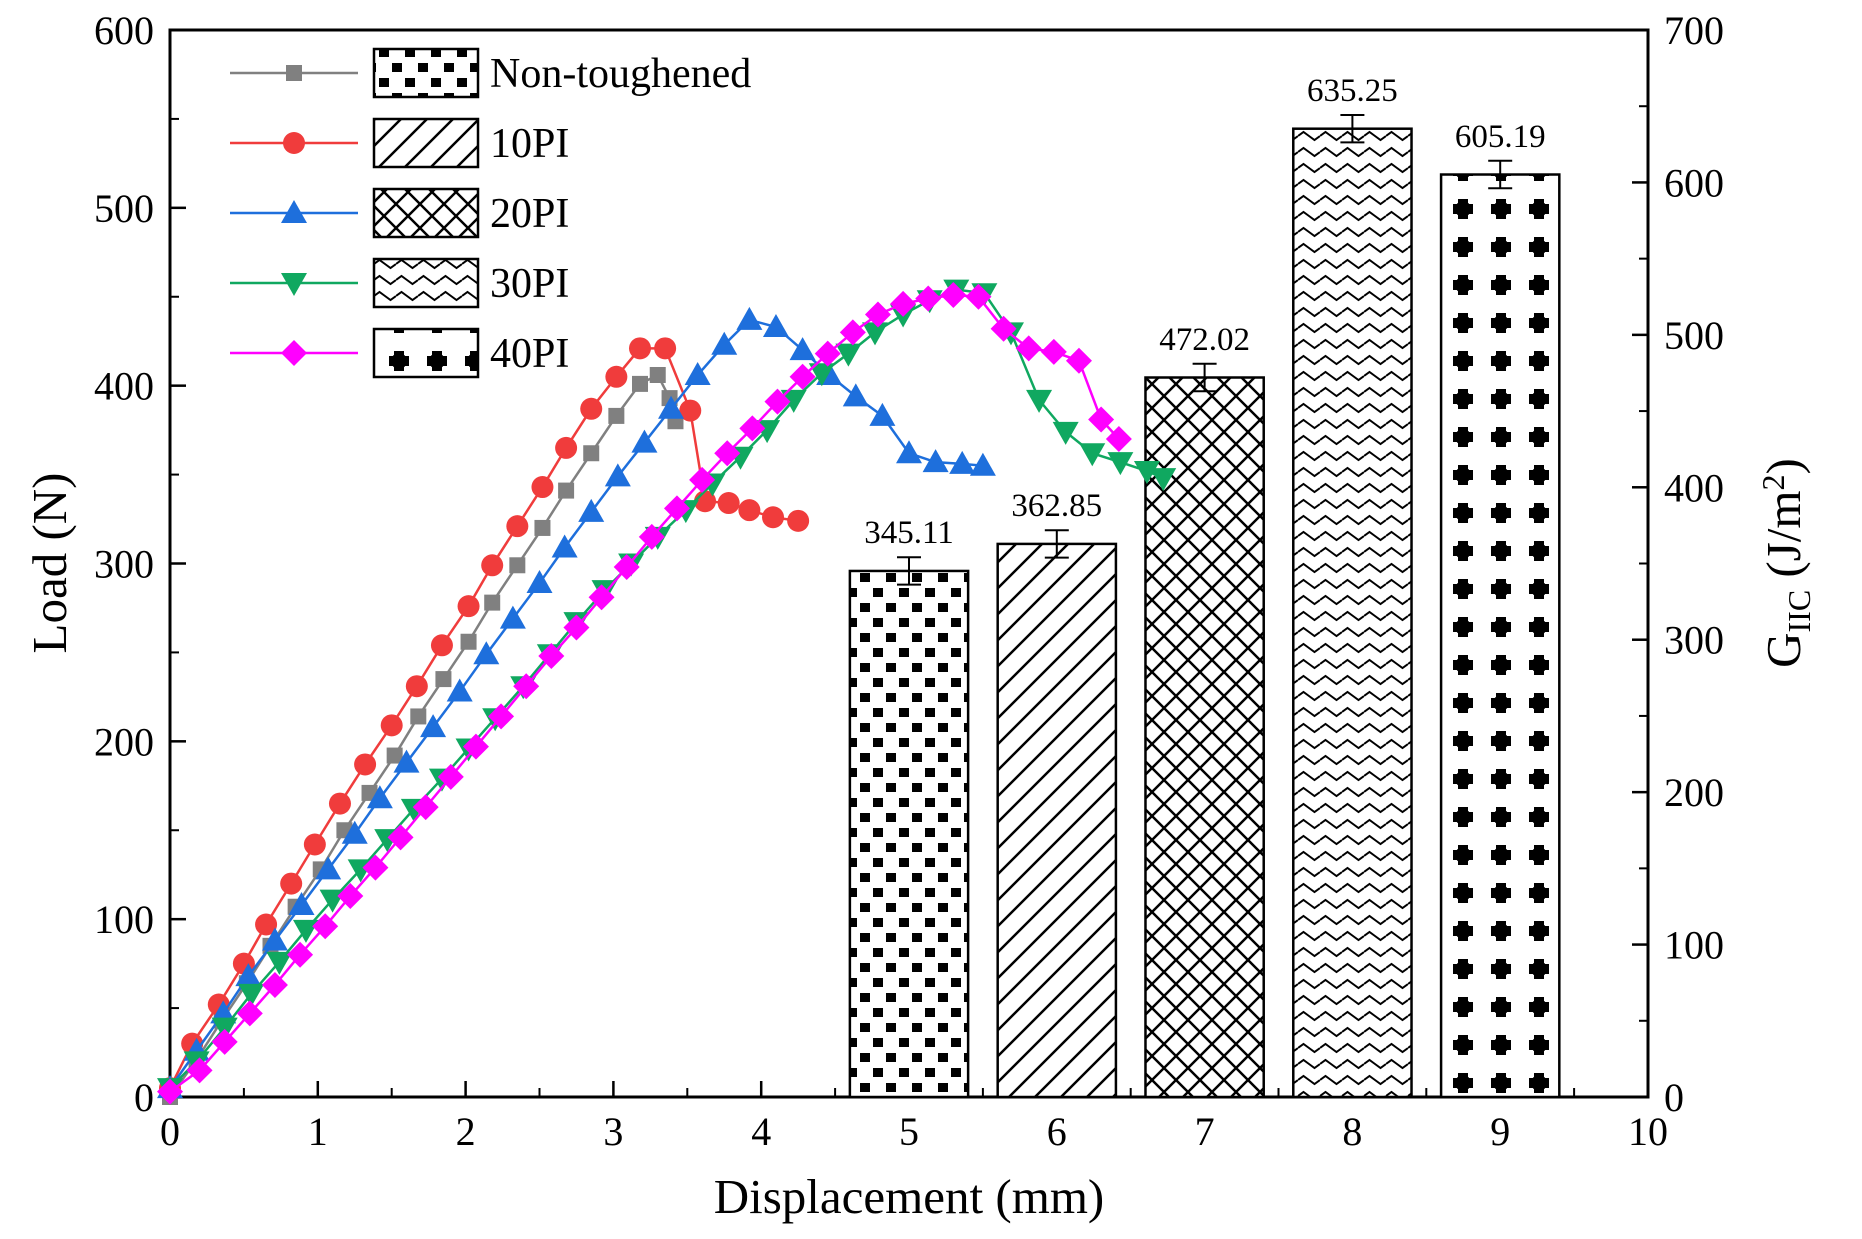 The width and height of the screenshot is (1862, 1239). I want to click on y-right-tick-label: 500, so click(1694, 335).